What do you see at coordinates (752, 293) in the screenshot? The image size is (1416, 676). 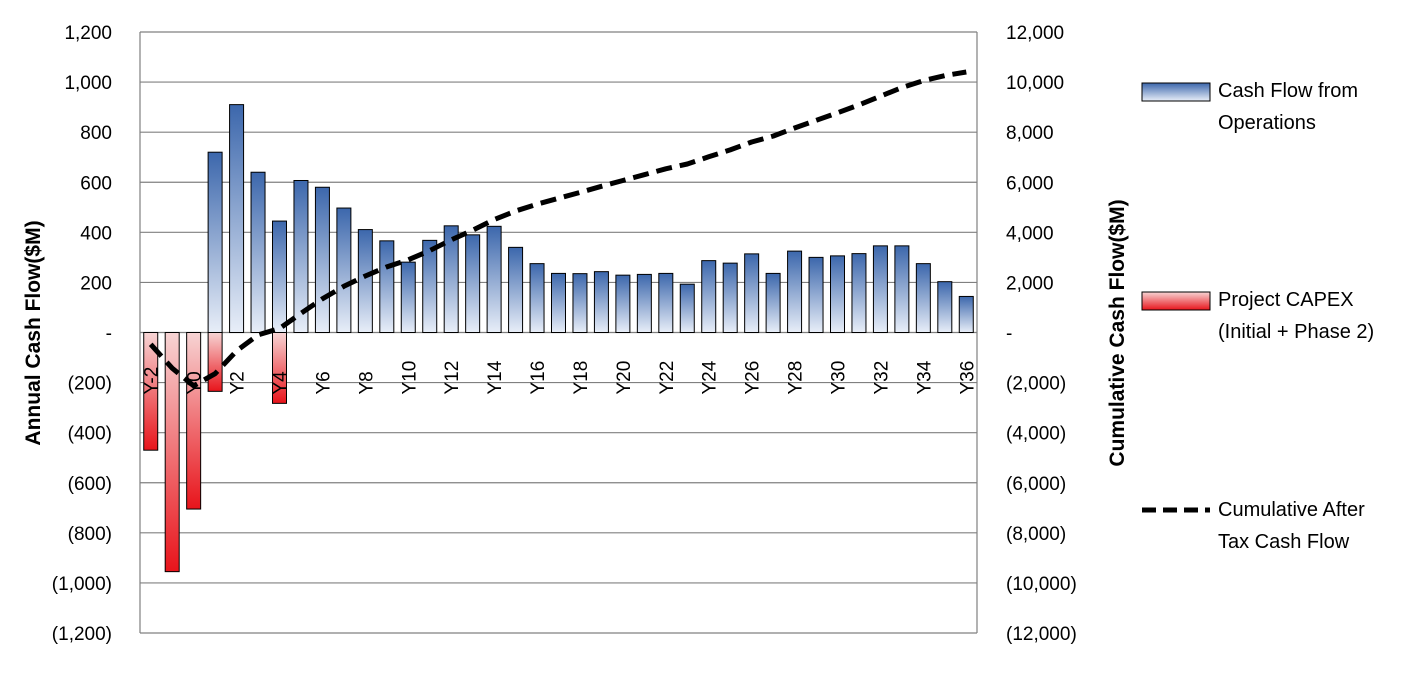 I see `bar-operations-Y26` at bounding box center [752, 293].